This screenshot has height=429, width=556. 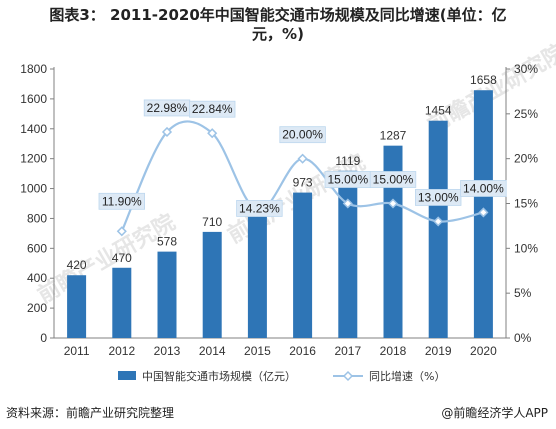 I want to click on x-tick-label: 2012, so click(x=121, y=351).